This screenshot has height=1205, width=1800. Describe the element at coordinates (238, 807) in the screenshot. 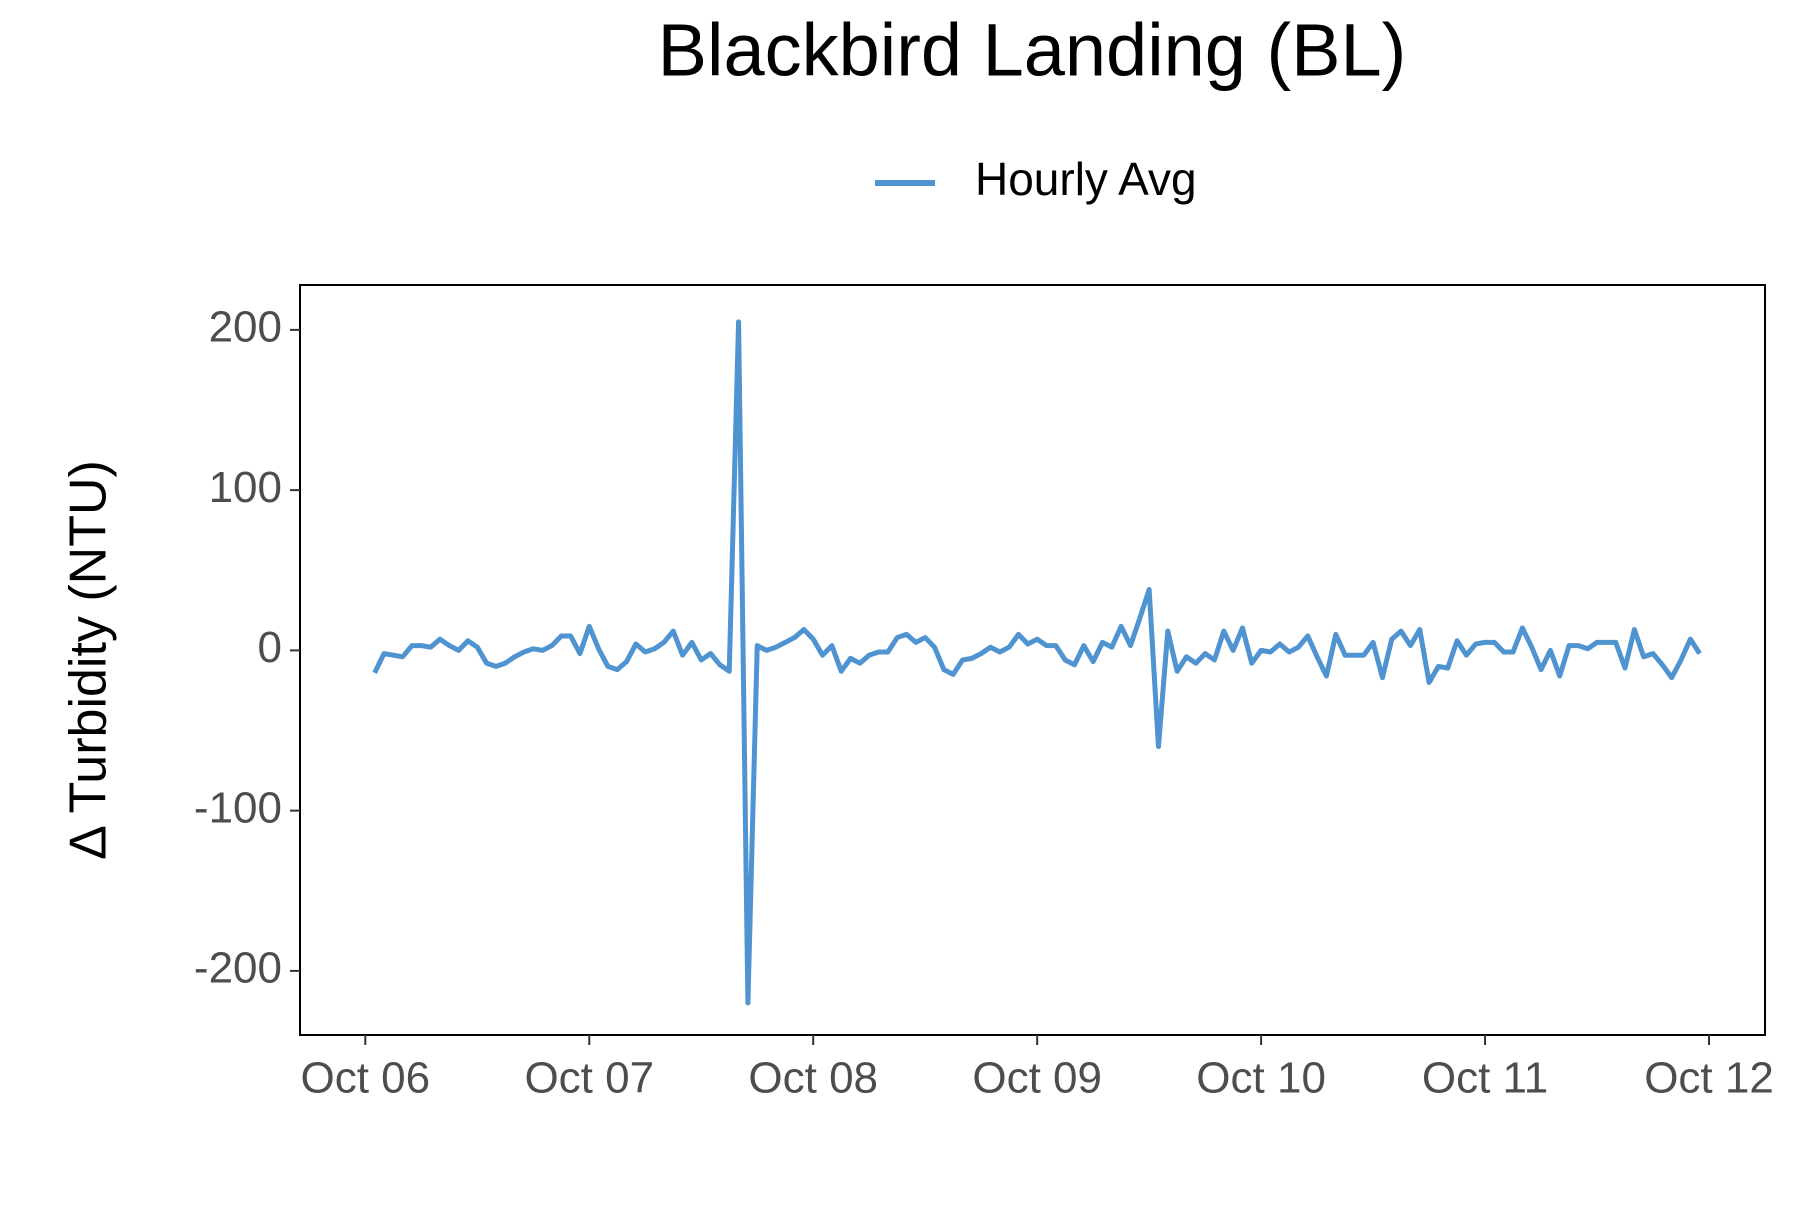

I see `y-tick-label: -100` at that location.